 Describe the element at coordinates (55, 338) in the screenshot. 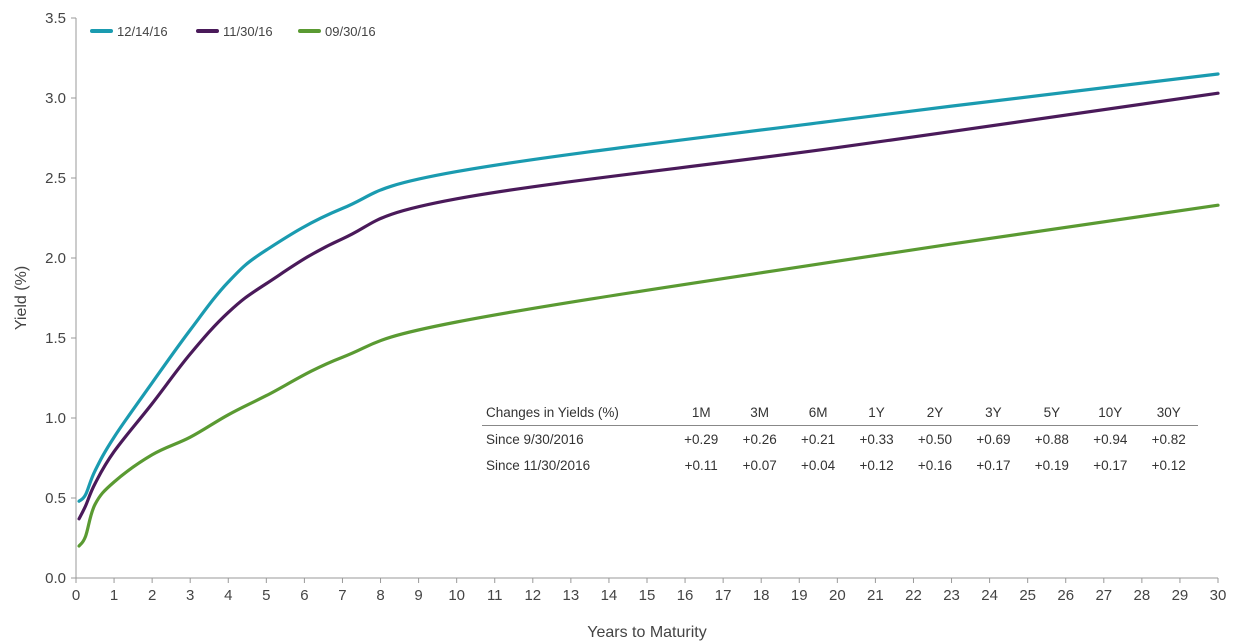

I see `y-tick-label: 1.5` at that location.